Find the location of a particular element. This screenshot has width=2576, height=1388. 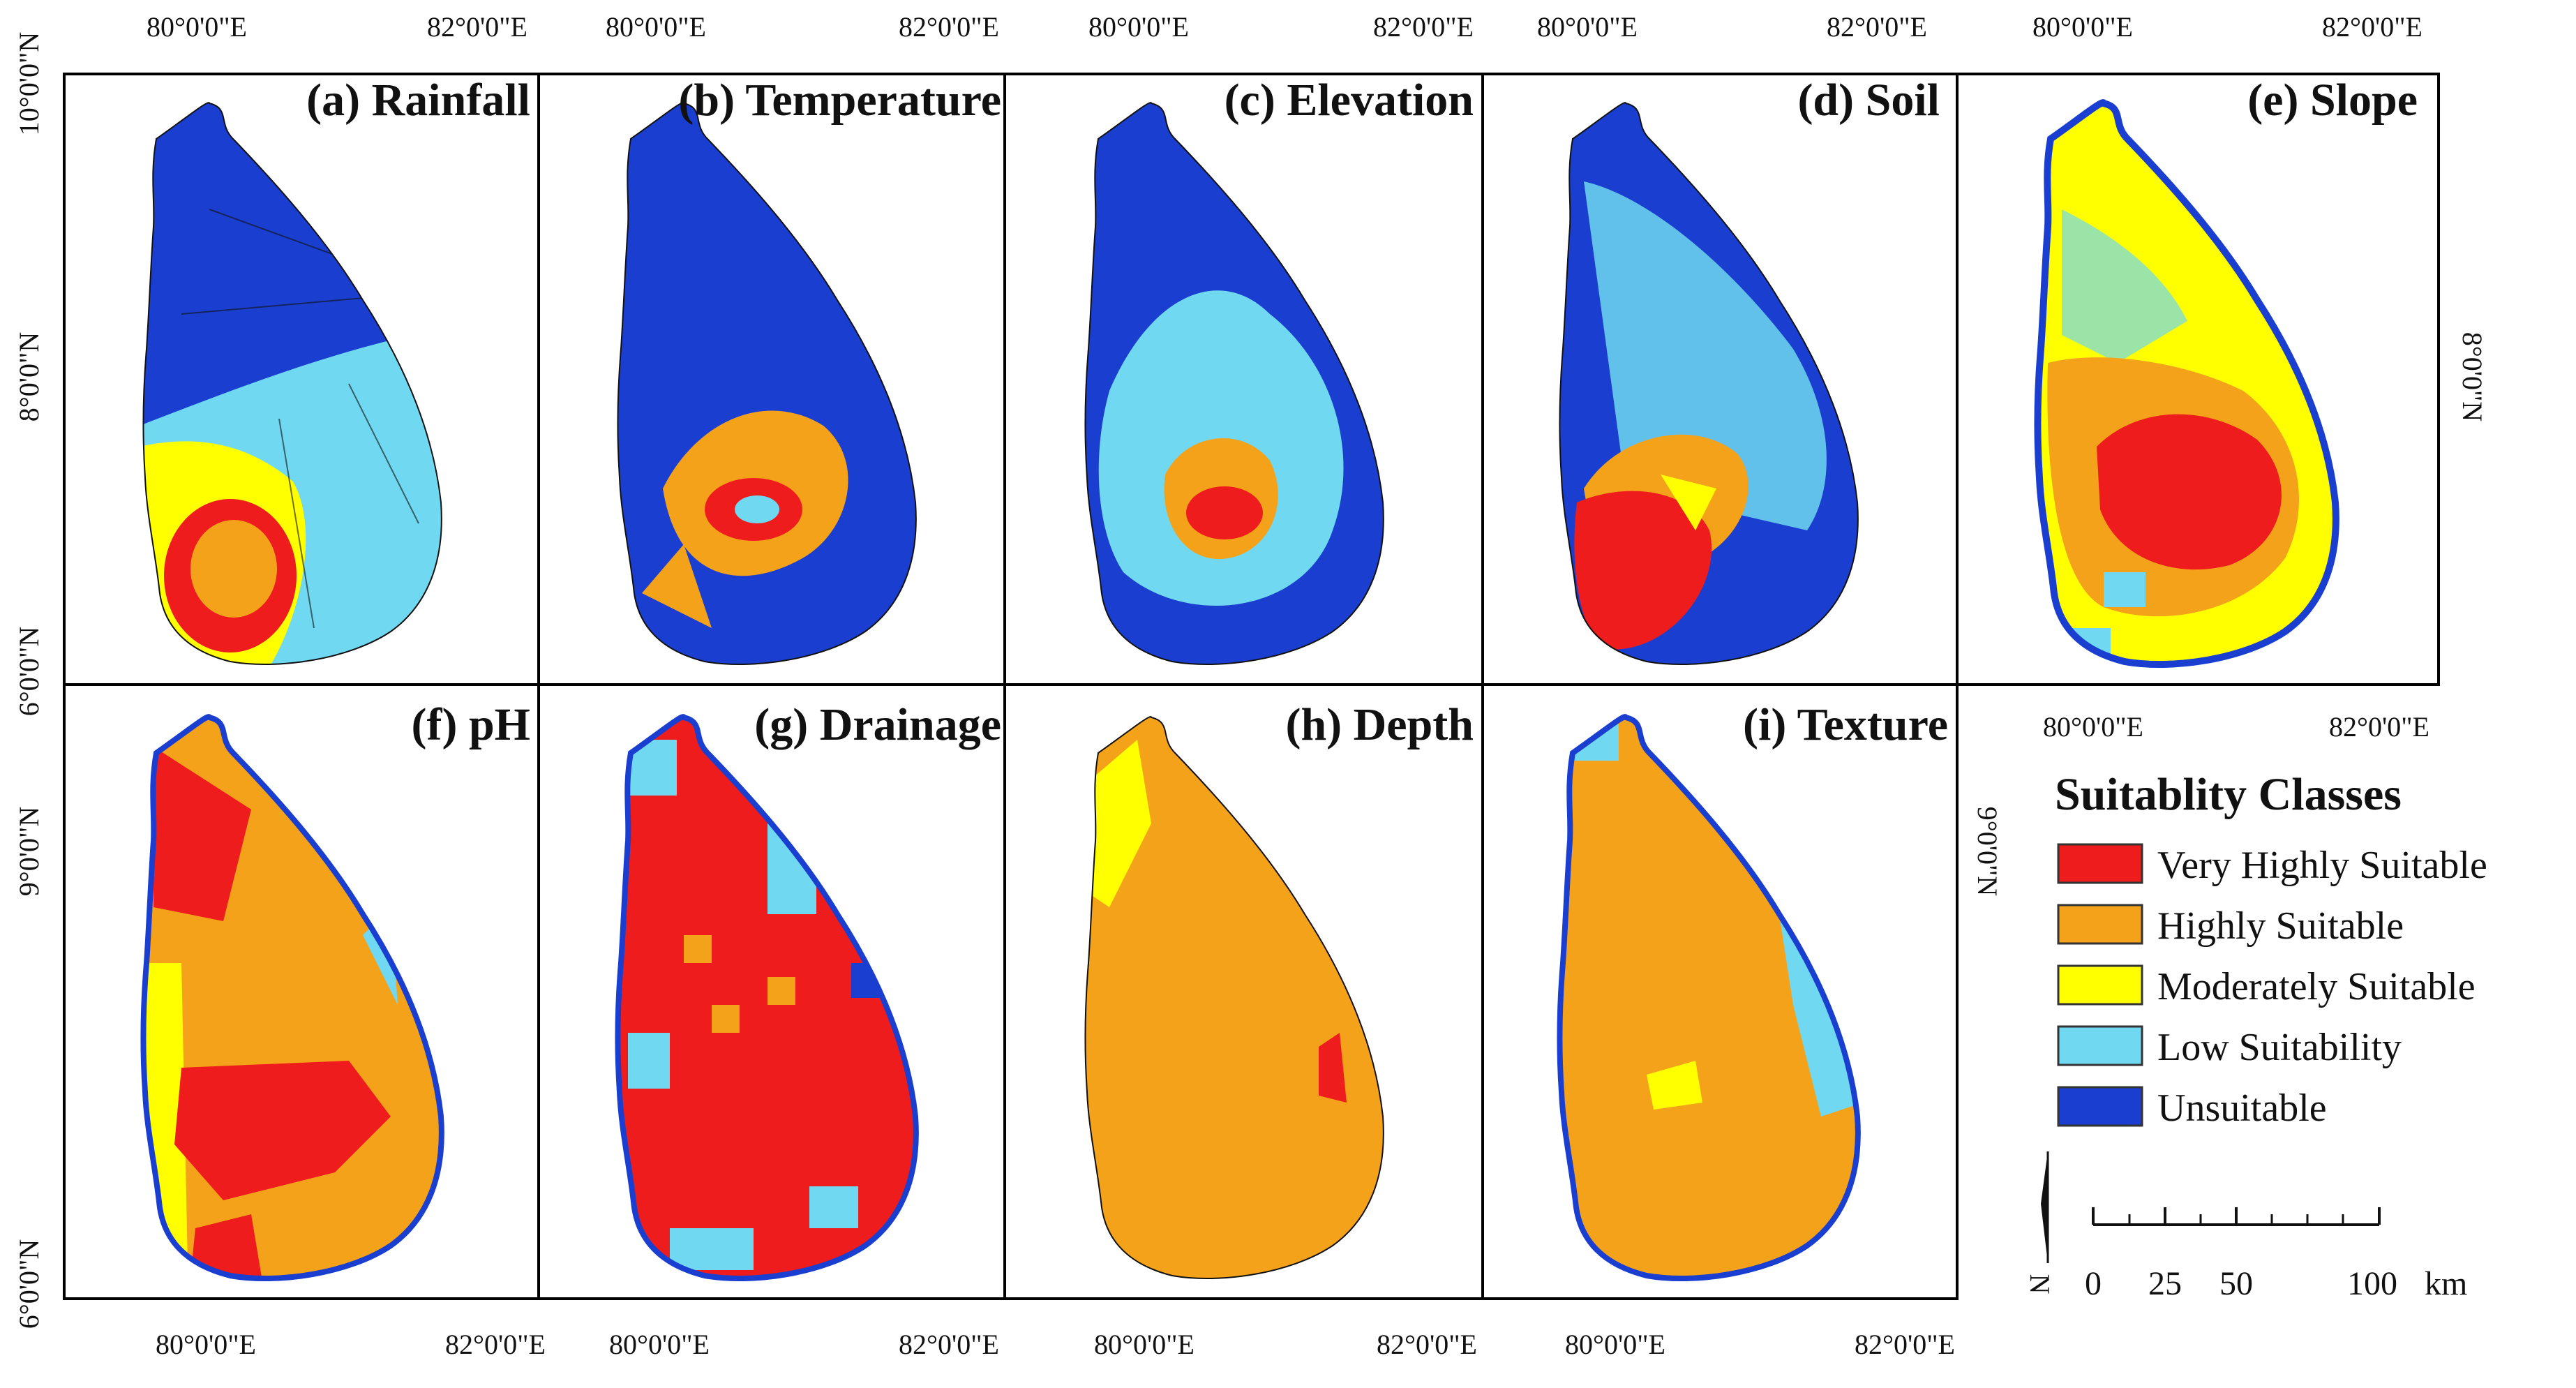

panel-i-texture: (i) Texture 80°0'0"E 82°0'0"E 9°0'0"N is located at coordinates (1742, 1021).